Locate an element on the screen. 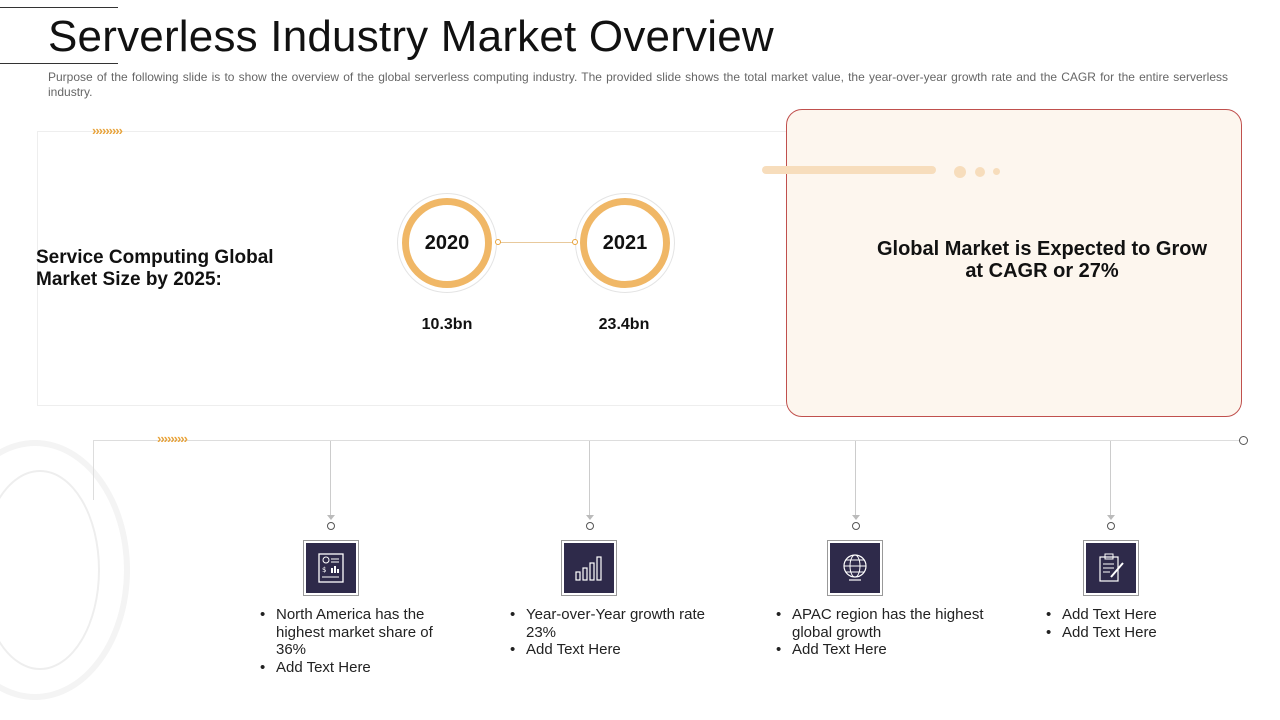 The width and height of the screenshot is (1280, 720). connector-dot-left is located at coordinates (498, 242).